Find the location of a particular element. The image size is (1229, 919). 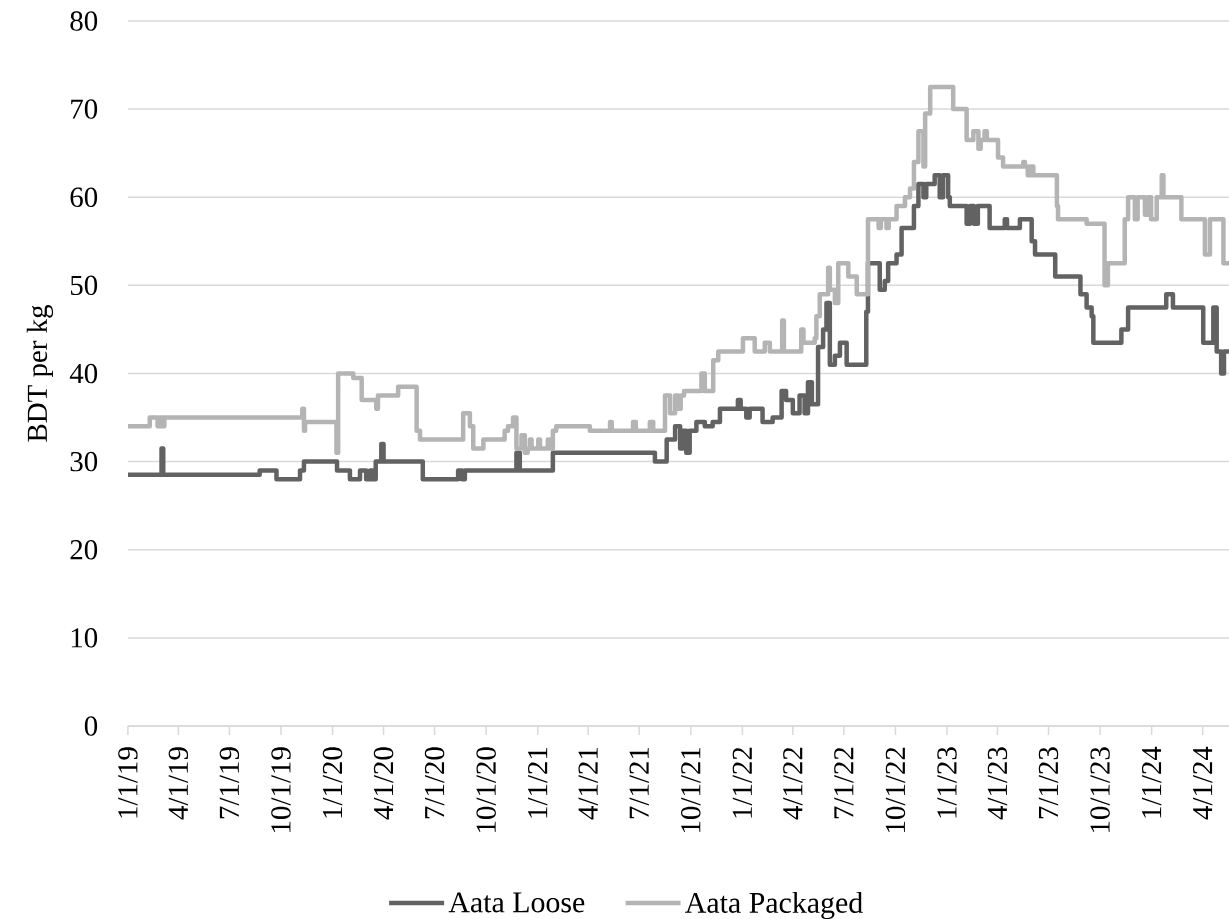

y-tick-label: 60 is located at coordinates (84, 197).